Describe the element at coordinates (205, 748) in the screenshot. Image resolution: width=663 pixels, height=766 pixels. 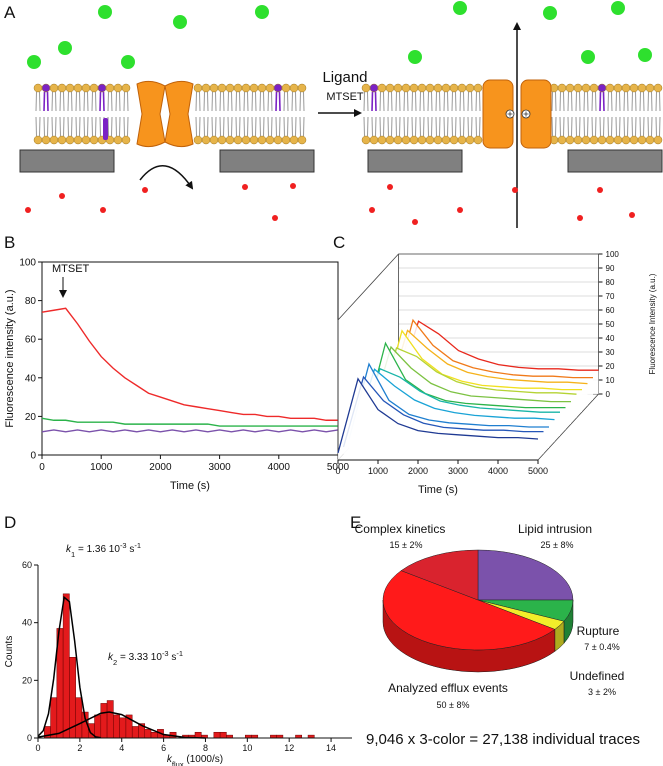
I see `x-tick-label: 8` at that location.